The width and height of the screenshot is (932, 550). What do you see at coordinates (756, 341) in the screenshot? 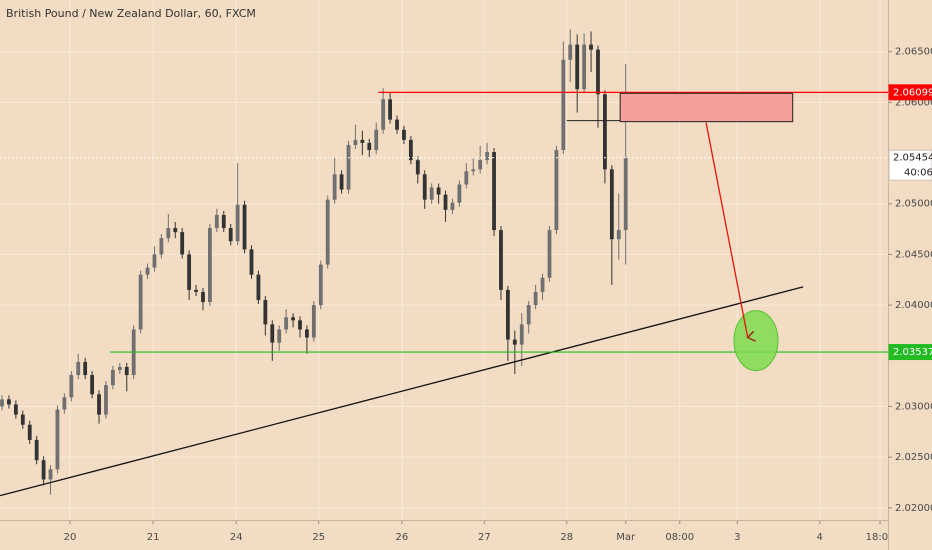
I see `target-ellipse` at bounding box center [756, 341].